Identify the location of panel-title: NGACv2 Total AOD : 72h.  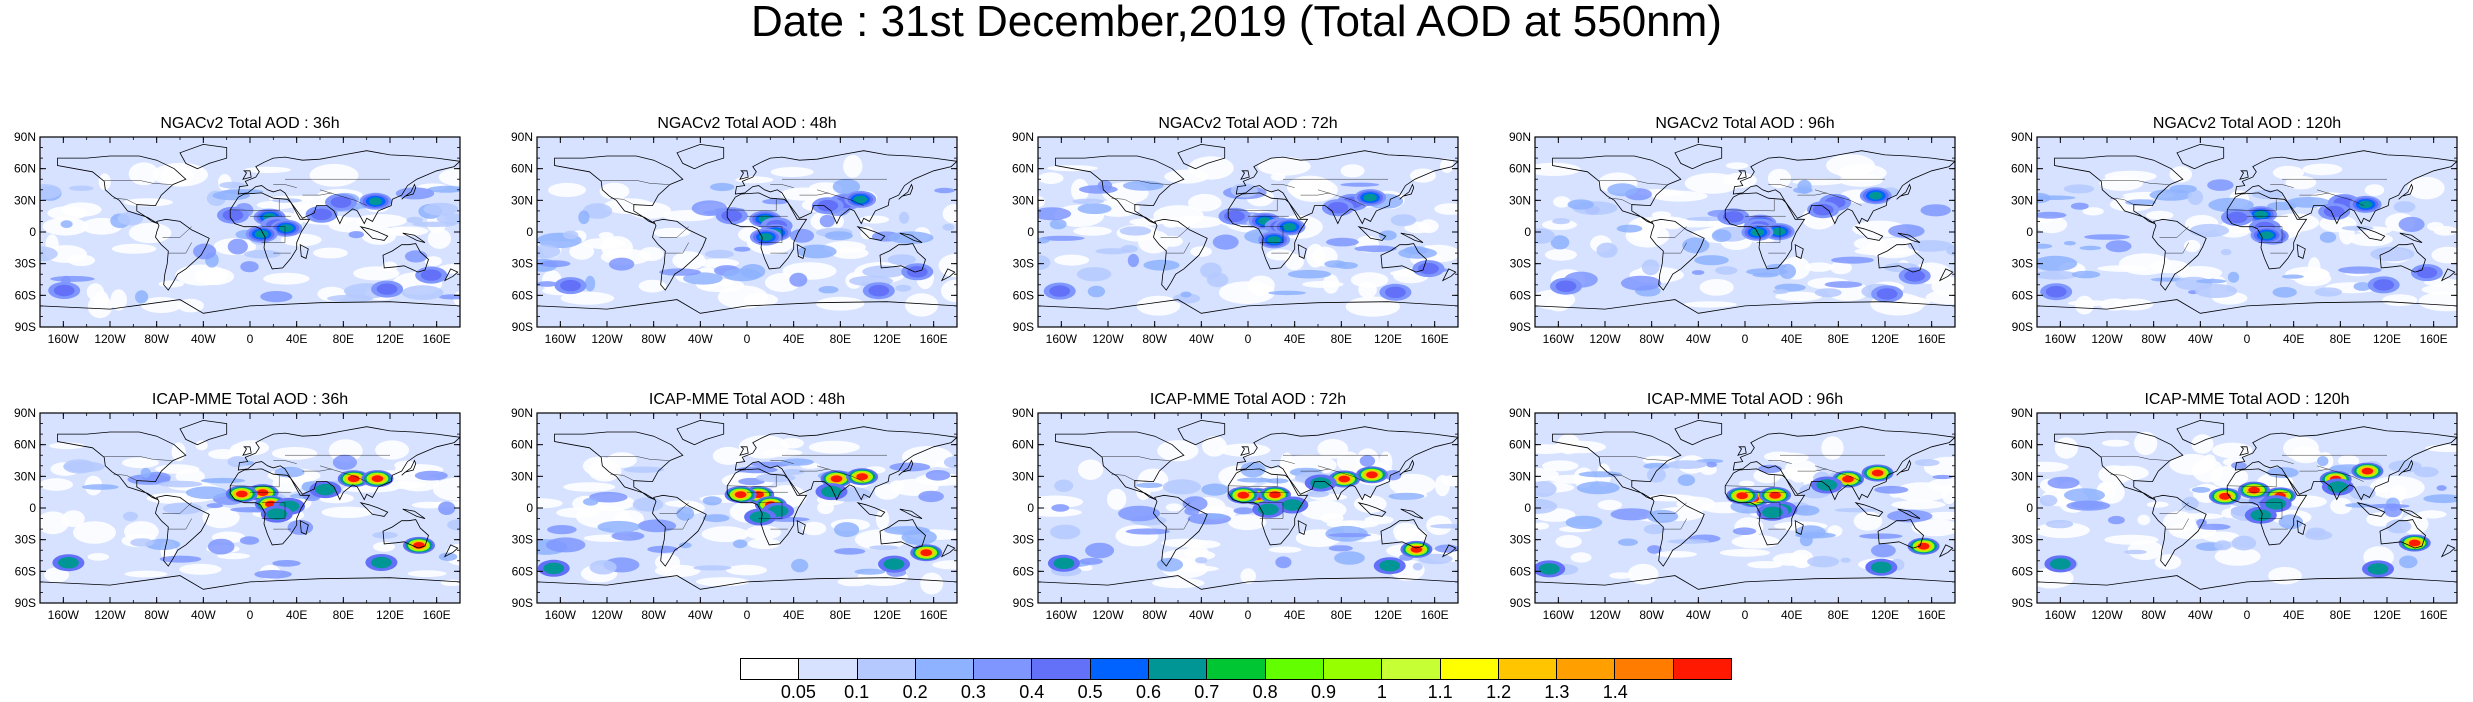
(1248, 123).